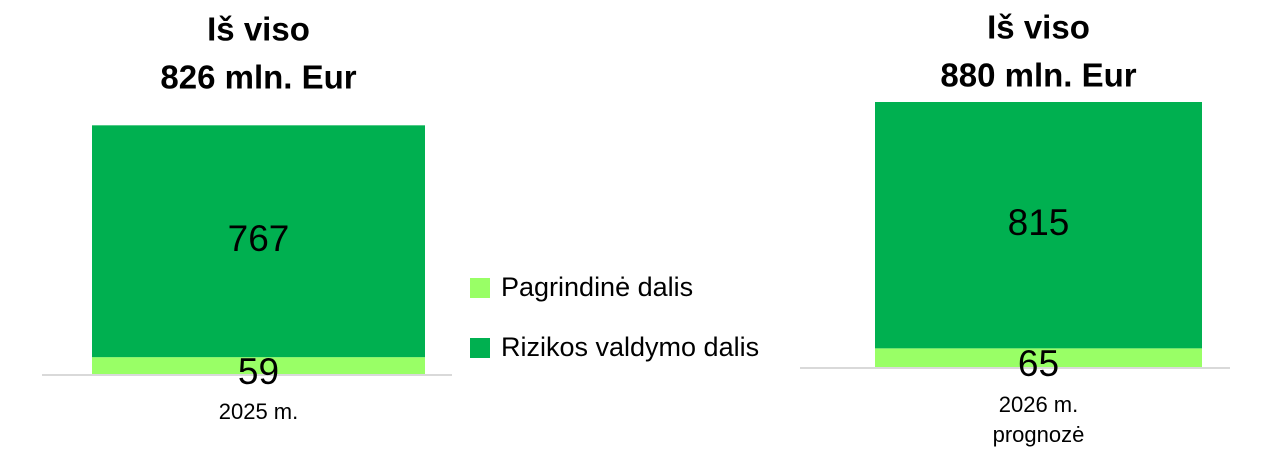  I want to click on x-tick-label: 2025 m., so click(258, 411).